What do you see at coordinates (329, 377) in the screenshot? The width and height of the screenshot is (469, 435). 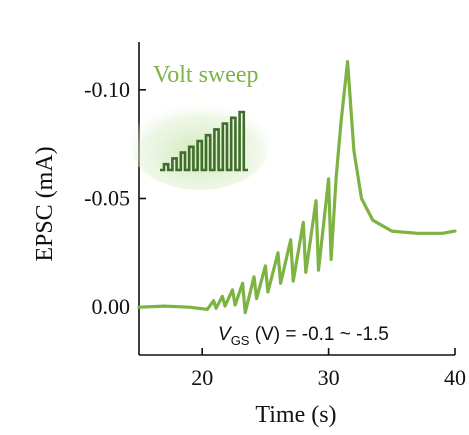 I see `x-tick-label: 30` at bounding box center [329, 377].